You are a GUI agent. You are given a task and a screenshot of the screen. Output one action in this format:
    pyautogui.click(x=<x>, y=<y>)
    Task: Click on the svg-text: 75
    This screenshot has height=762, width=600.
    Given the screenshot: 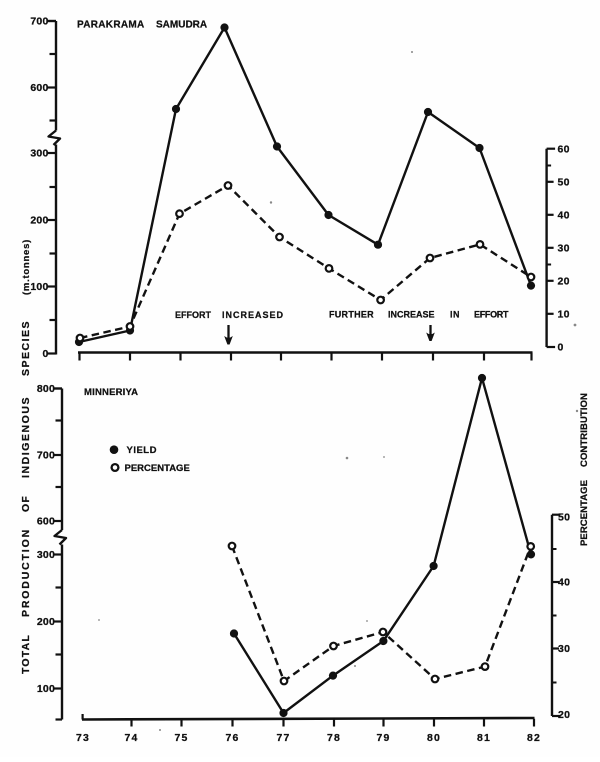 What is the action you would take?
    pyautogui.click(x=181, y=738)
    